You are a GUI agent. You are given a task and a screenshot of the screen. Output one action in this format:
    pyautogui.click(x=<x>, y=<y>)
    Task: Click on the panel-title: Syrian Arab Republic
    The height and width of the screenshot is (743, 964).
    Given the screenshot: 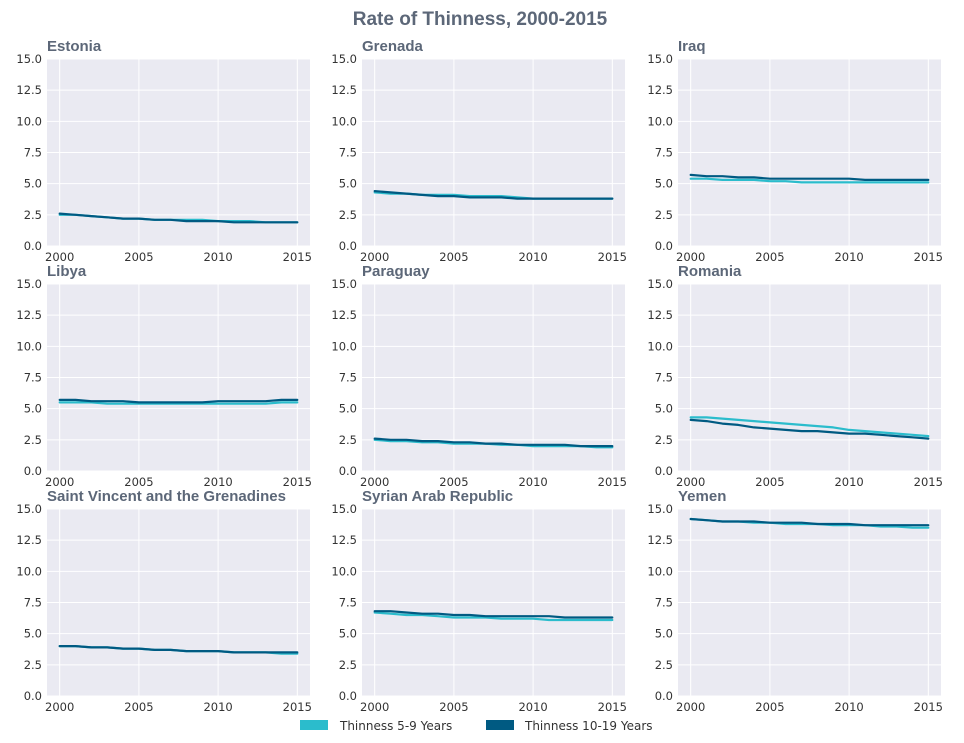 What is the action you would take?
    pyautogui.click(x=437, y=496)
    